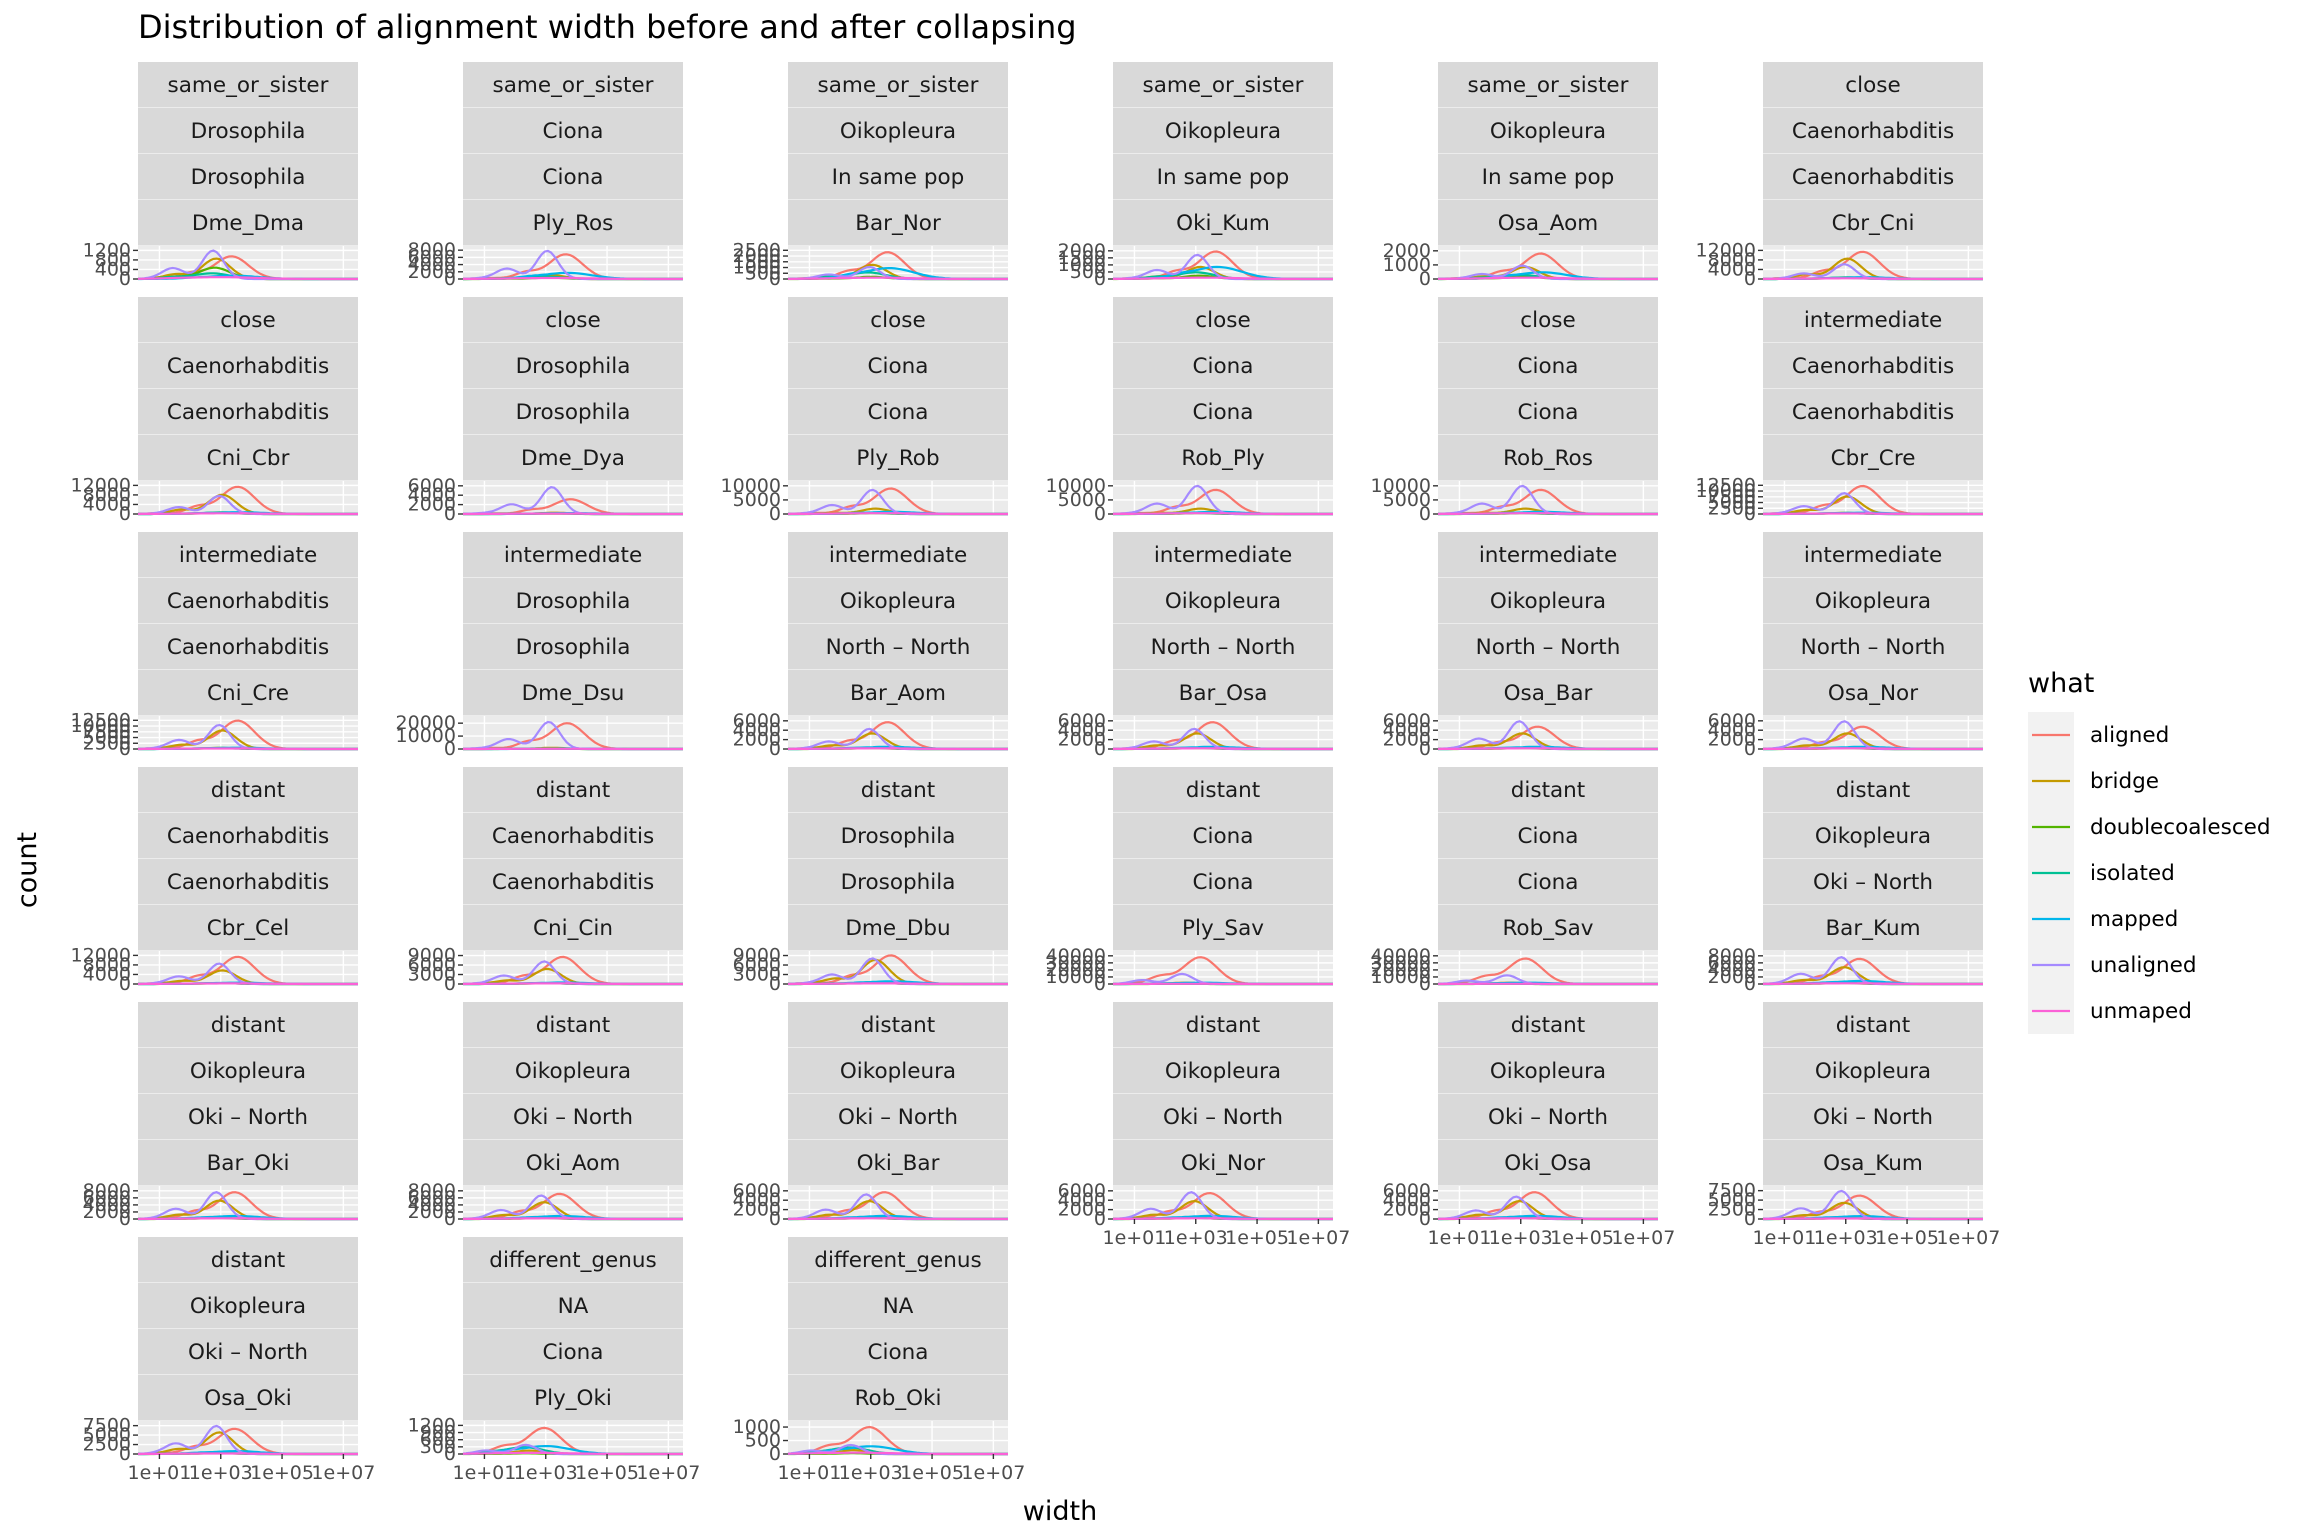  I want to click on y-tick-label: 1000, so click(1082, 265).